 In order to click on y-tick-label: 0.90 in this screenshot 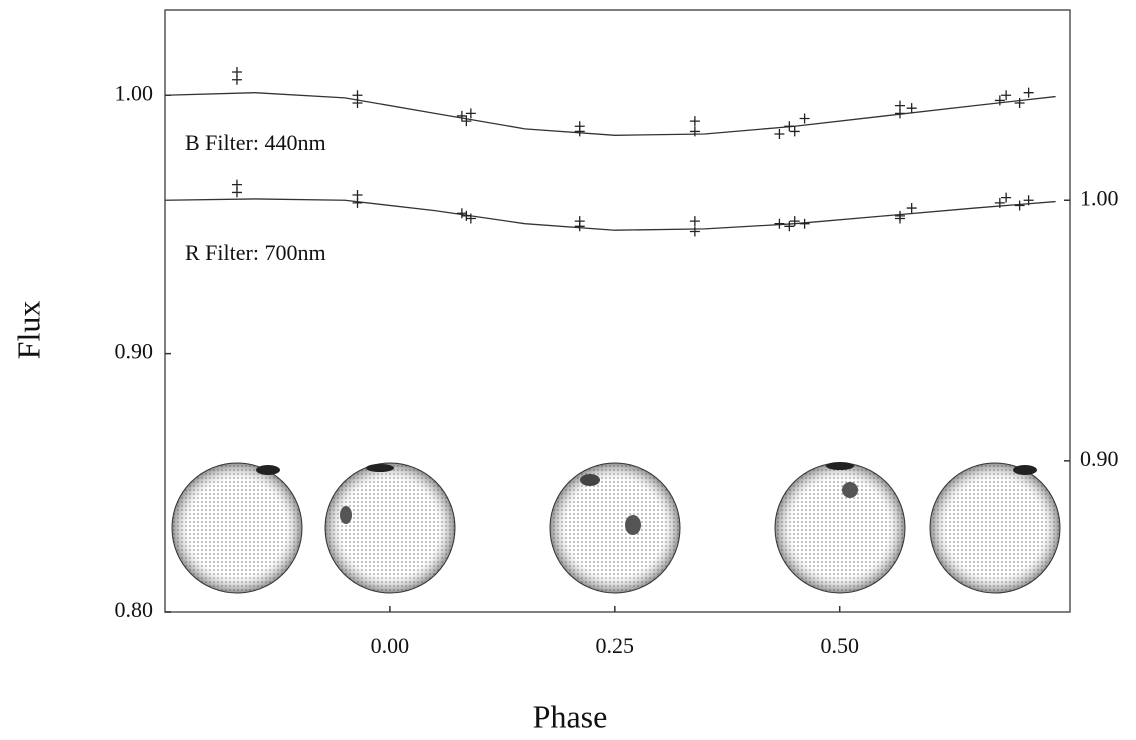, I will do `click(134, 351)`.